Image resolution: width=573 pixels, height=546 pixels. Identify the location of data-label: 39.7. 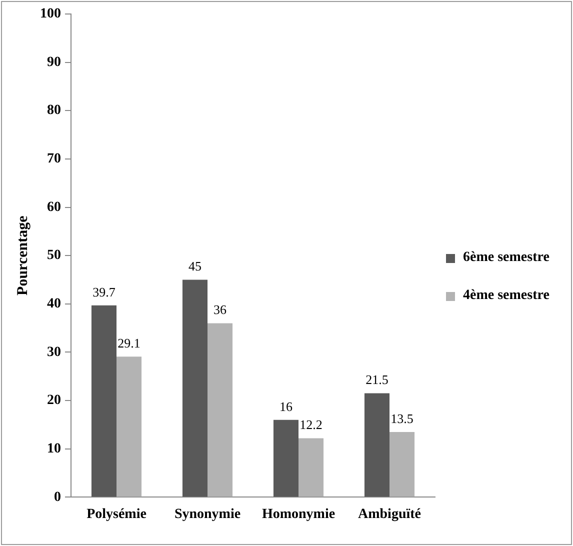
(104, 292).